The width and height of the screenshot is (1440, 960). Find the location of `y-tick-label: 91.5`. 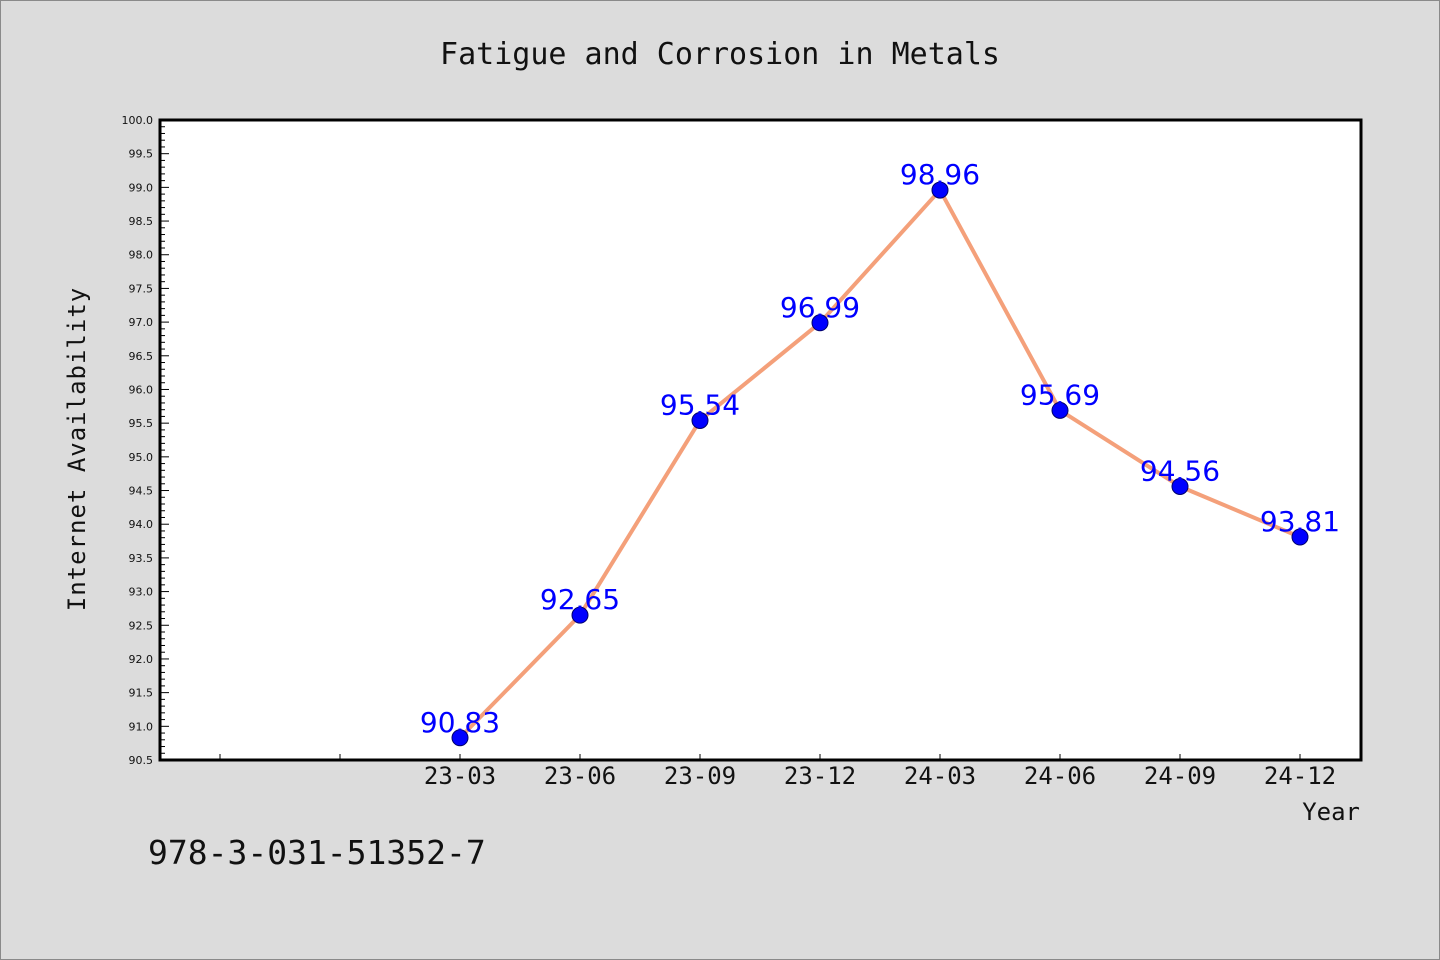

y-tick-label: 91.5 is located at coordinates (141, 693).